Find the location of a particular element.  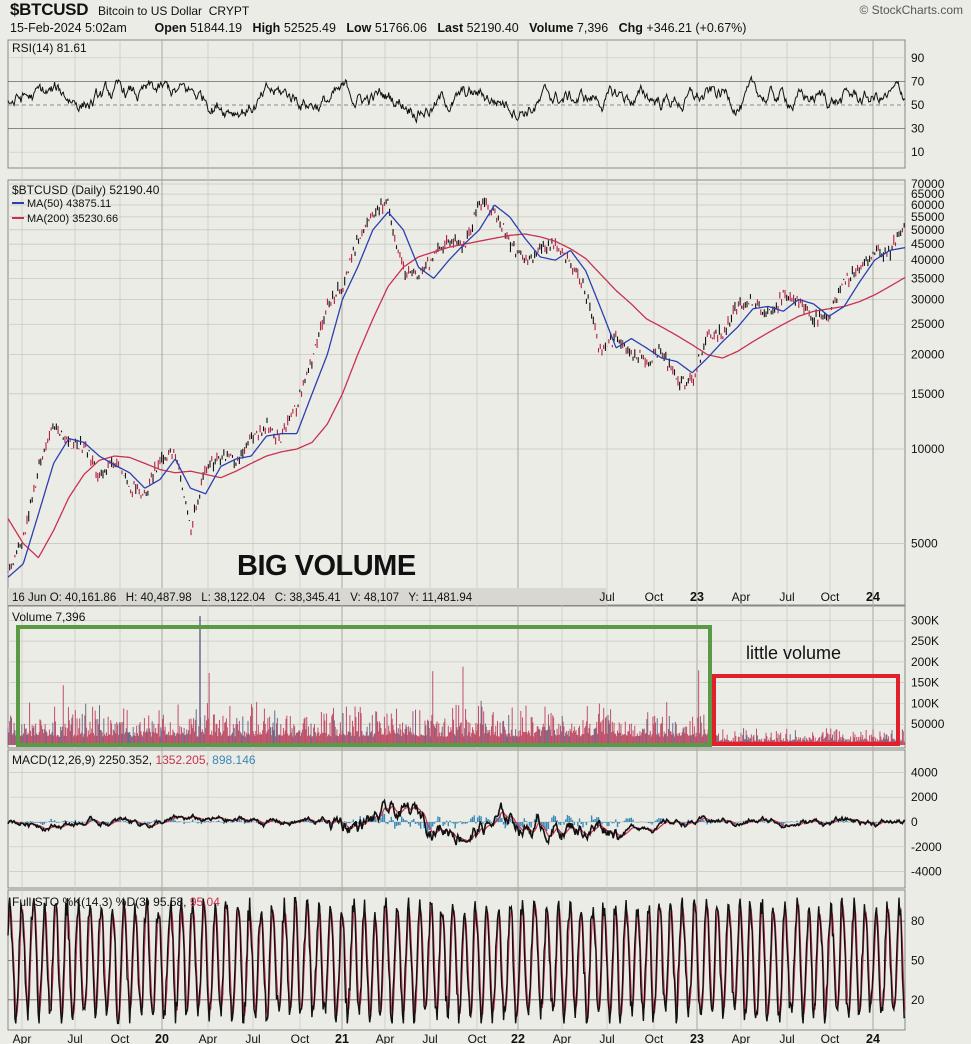

sto-label: Full STO %K(14,3) %D(3) 95.58, 95.04 is located at coordinates (116, 902).